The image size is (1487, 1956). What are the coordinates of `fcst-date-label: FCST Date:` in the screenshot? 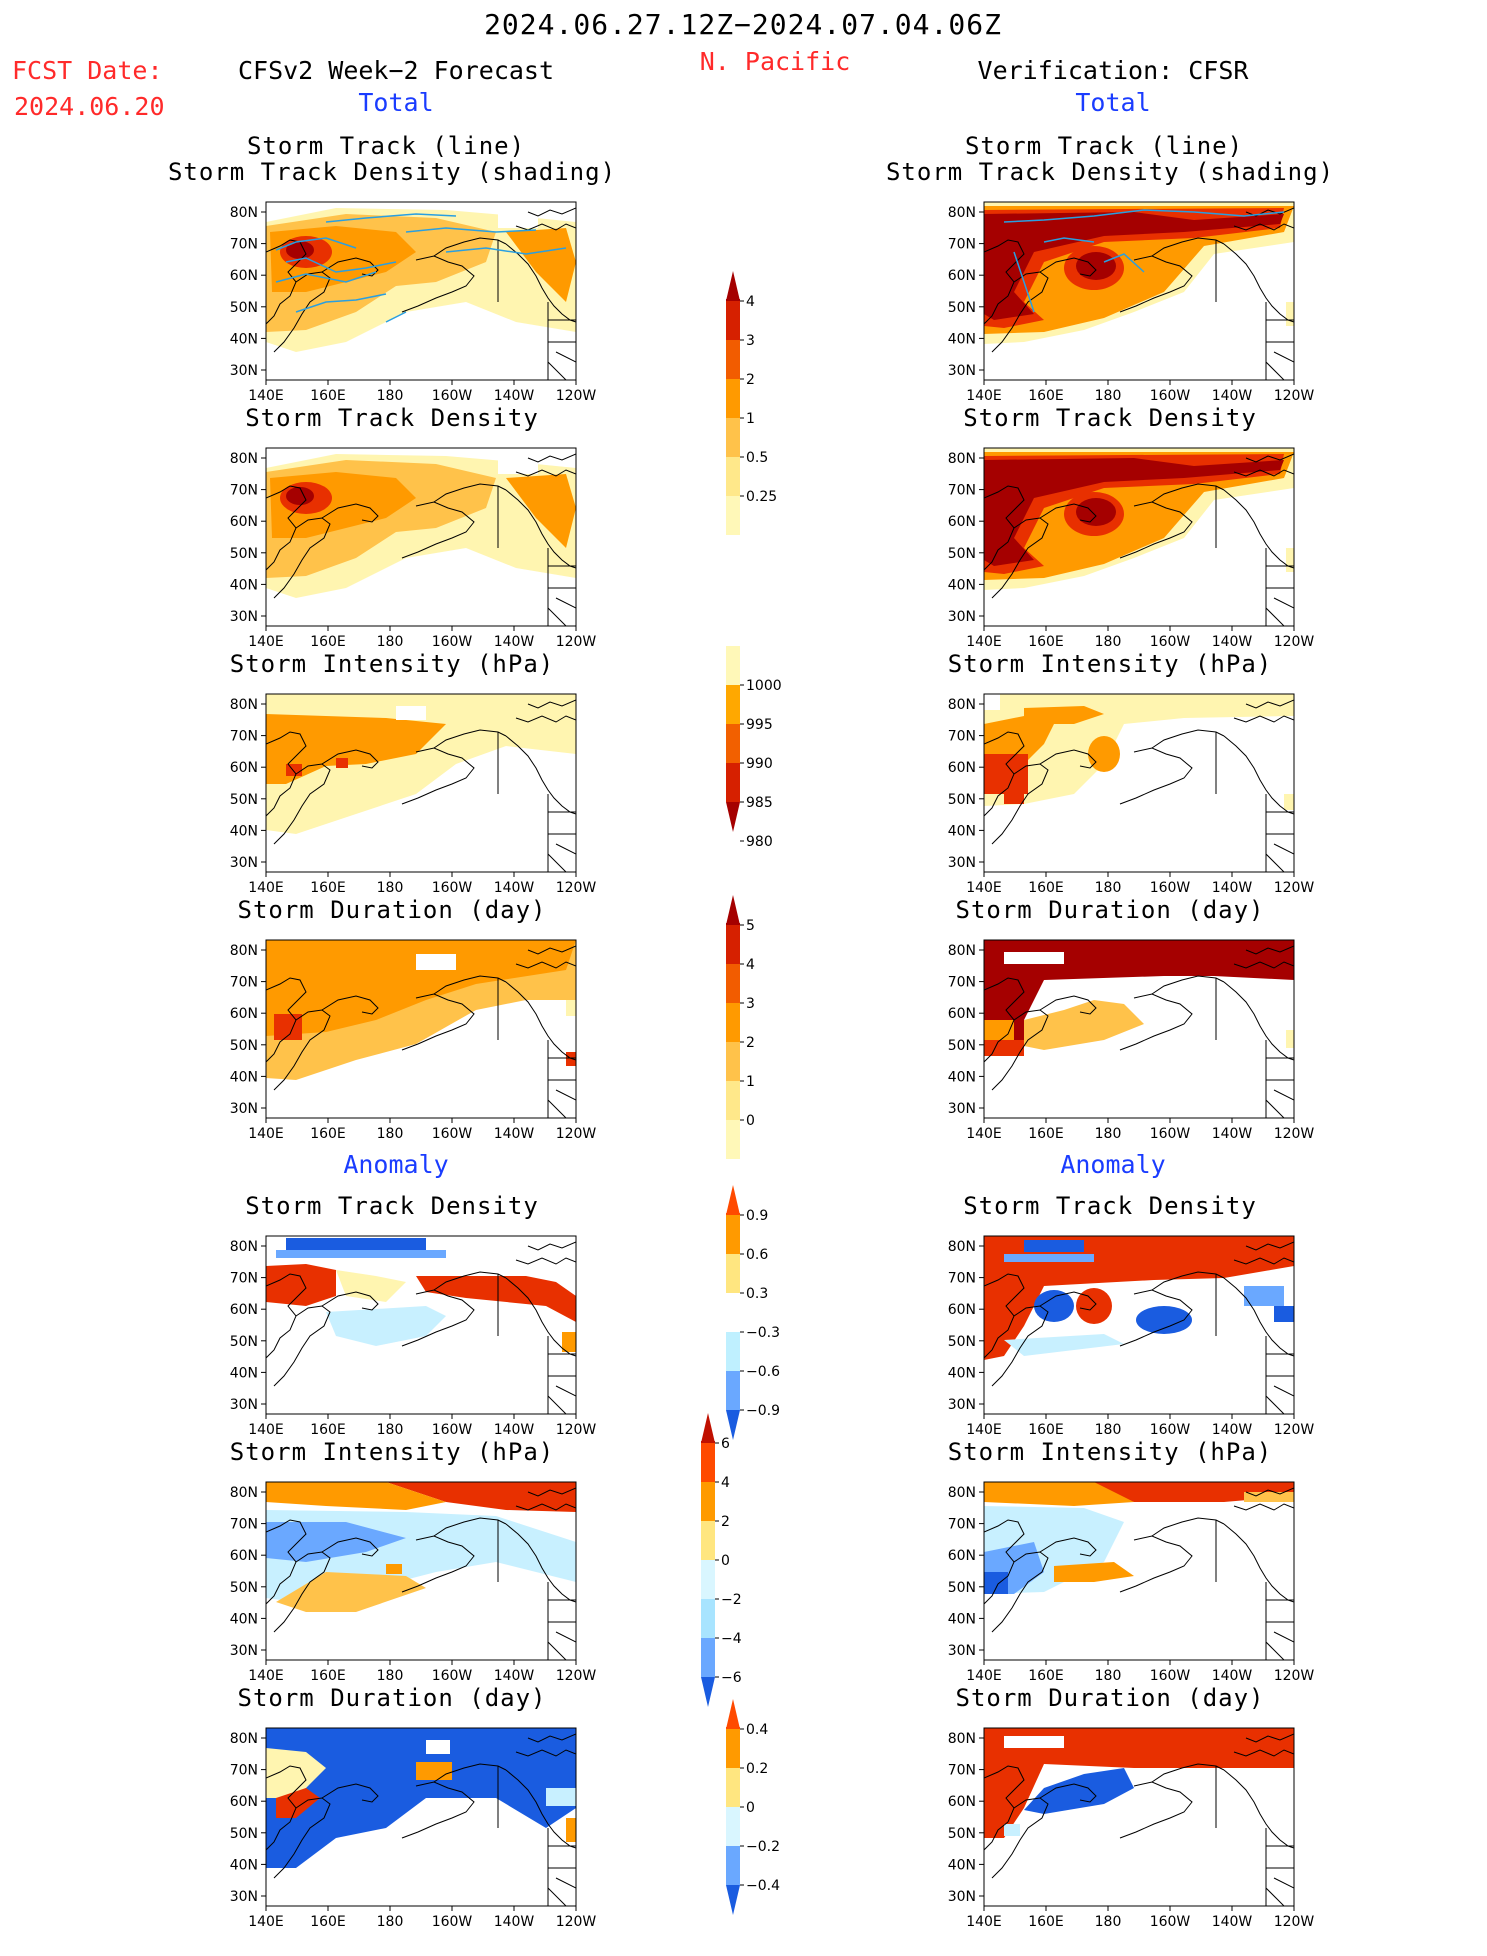 It's located at (87, 70).